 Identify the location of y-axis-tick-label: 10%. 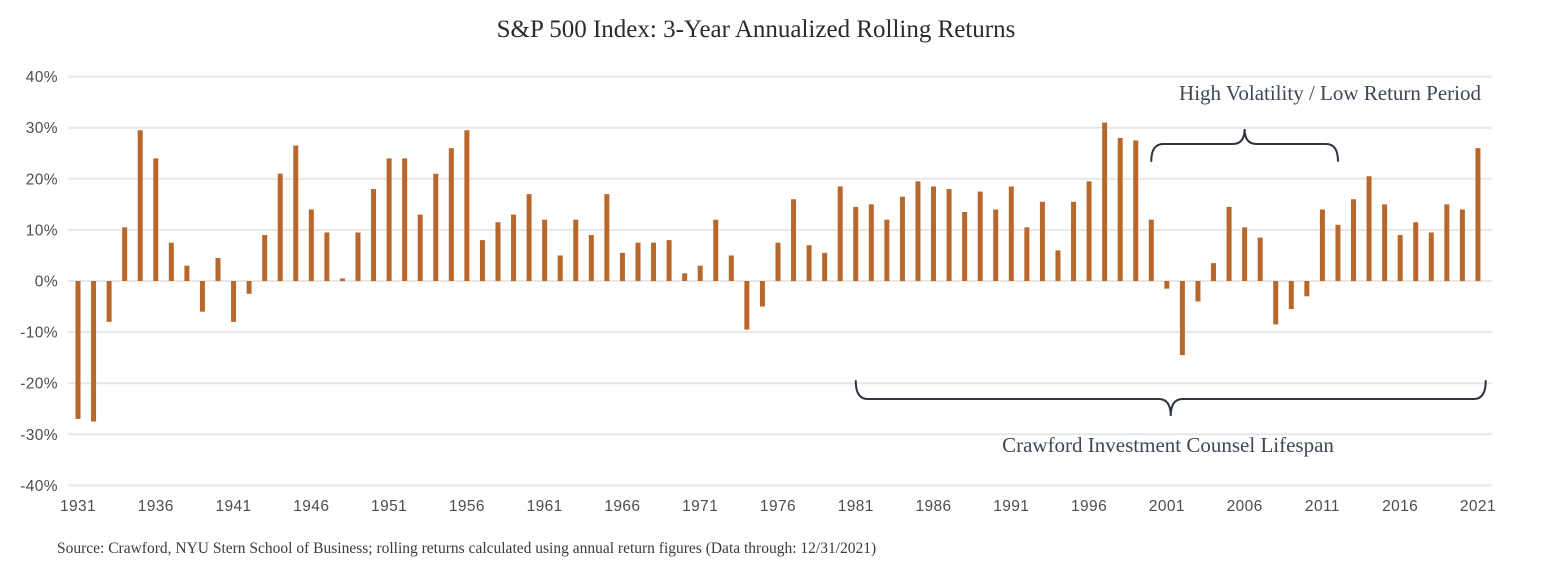
(42, 230).